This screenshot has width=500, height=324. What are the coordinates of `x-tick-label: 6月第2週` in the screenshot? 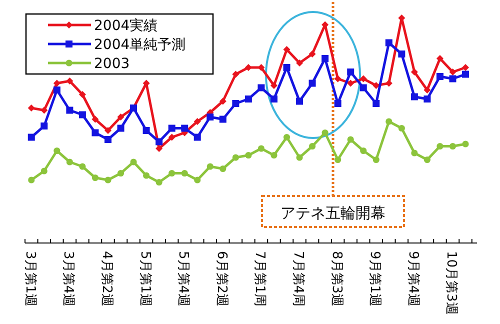 It's located at (221, 279).